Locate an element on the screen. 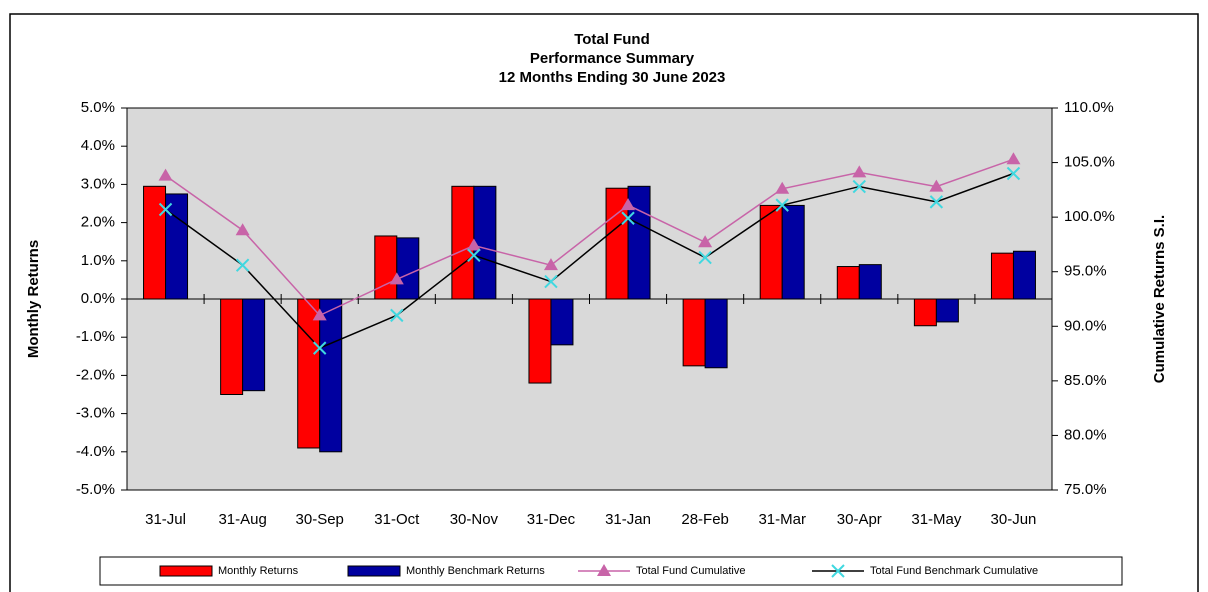 The width and height of the screenshot is (1208, 592). chart-title: Total Fund is located at coordinates (612, 39).